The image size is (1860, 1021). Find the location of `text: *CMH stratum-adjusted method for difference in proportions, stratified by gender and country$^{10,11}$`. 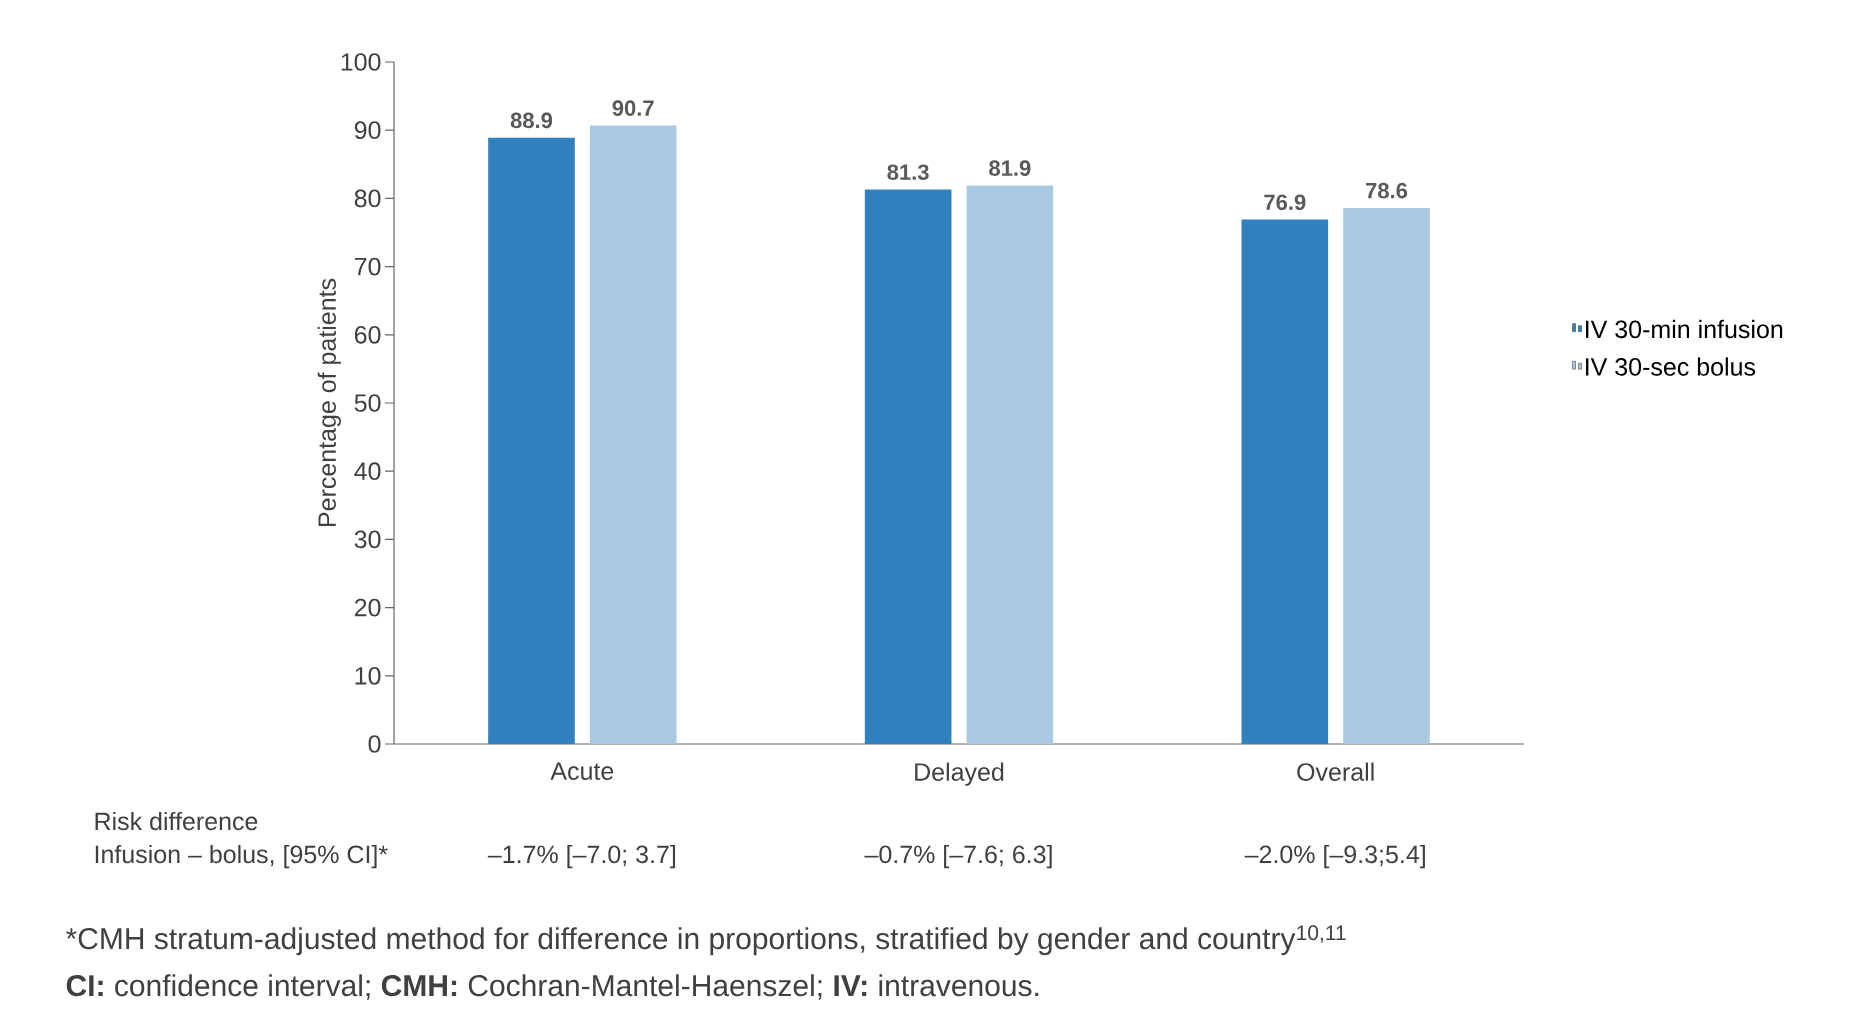

text: *CMH stratum-adjusted method for difference in proportions, stratified by gender and country$^{10,11}$ is located at coordinates (706, 940).